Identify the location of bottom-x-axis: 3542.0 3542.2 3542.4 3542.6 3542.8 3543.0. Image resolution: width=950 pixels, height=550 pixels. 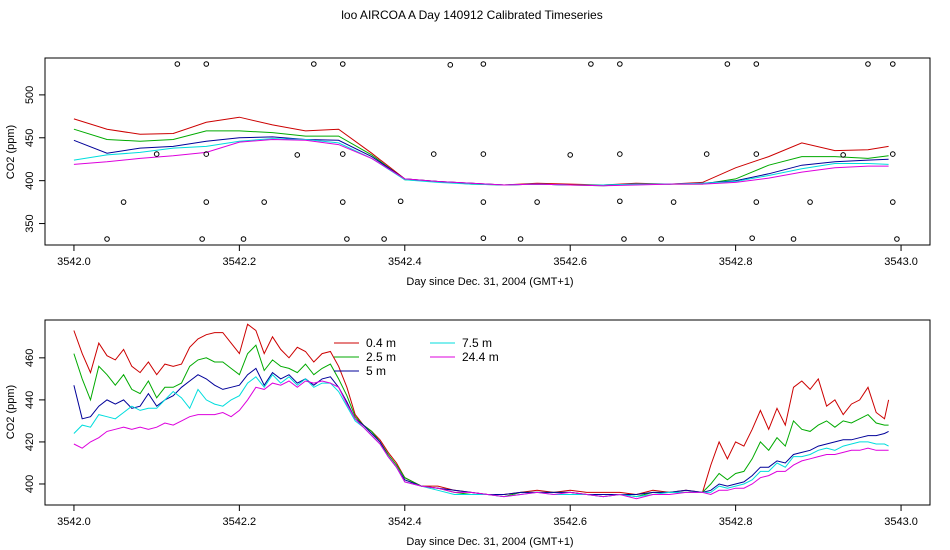
(487, 516).